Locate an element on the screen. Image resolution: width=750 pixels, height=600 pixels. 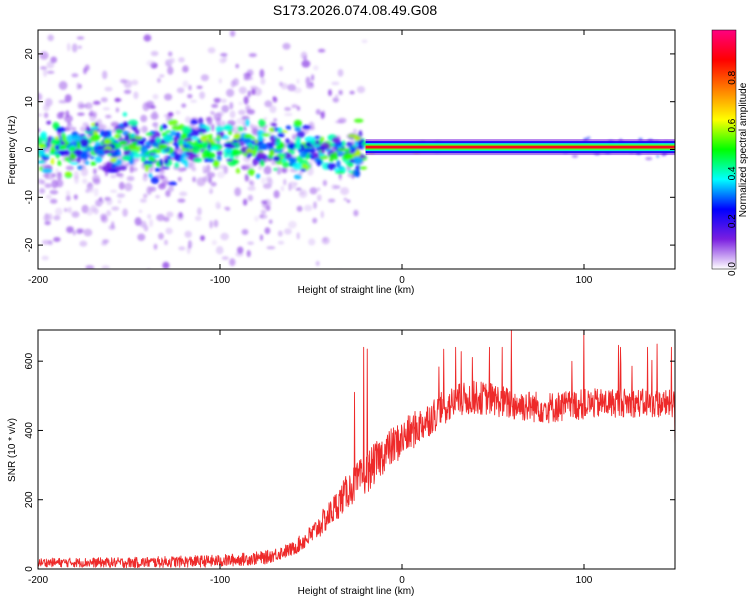
spectrogram-x-axis-label: Height of straight line (km) is located at coordinates (356, 290).